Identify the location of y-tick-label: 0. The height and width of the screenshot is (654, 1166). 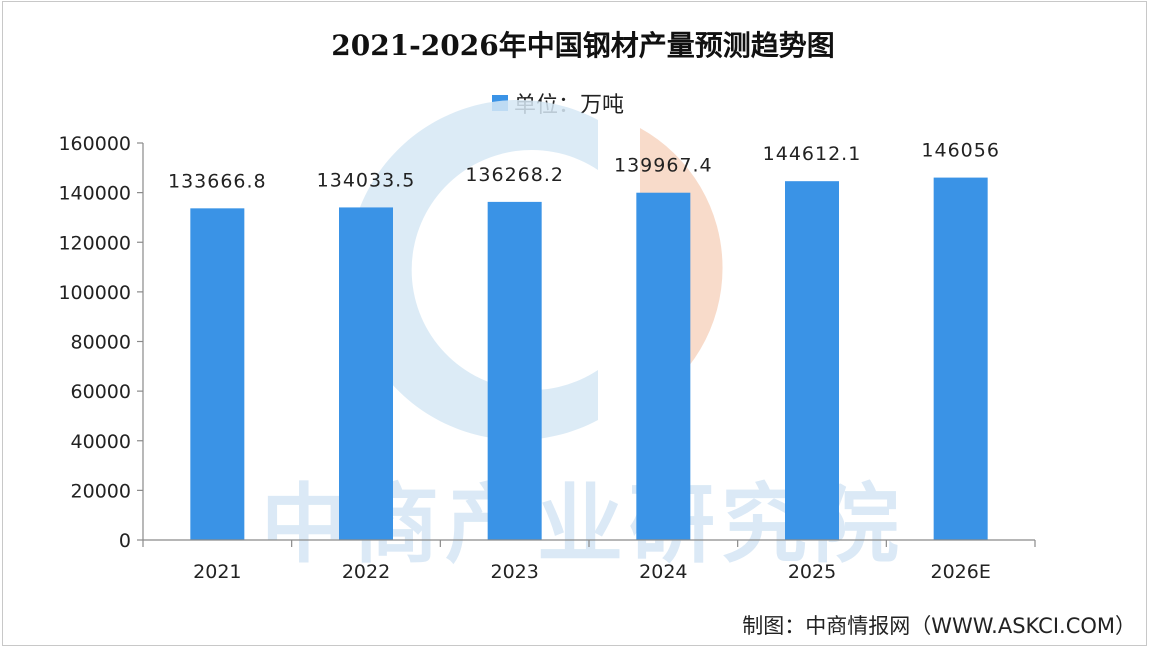
(125, 541).